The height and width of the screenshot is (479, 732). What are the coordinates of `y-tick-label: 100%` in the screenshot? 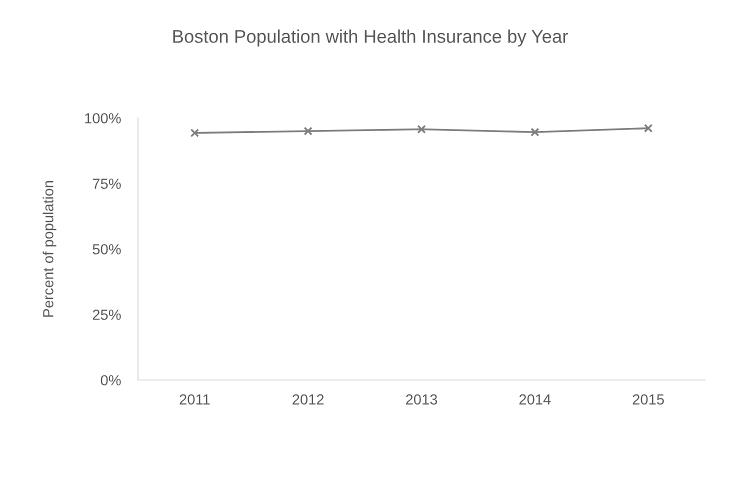 It's located at (103, 118).